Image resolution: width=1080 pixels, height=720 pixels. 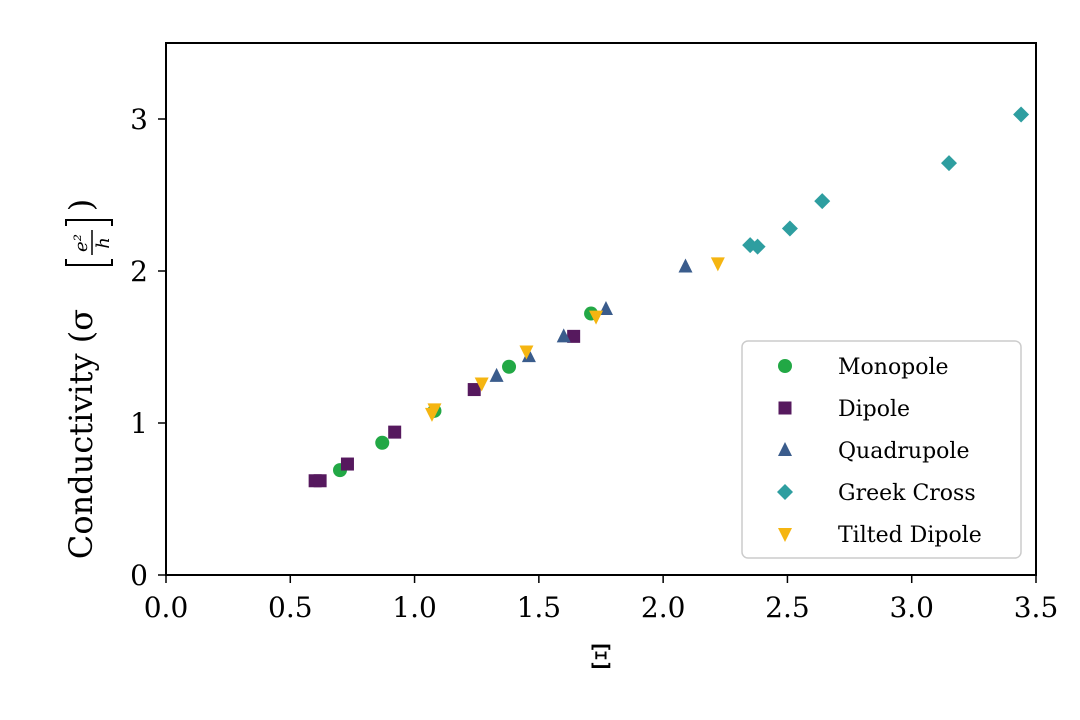 I want to click on x-tick-label: 0.5, so click(x=290, y=607).